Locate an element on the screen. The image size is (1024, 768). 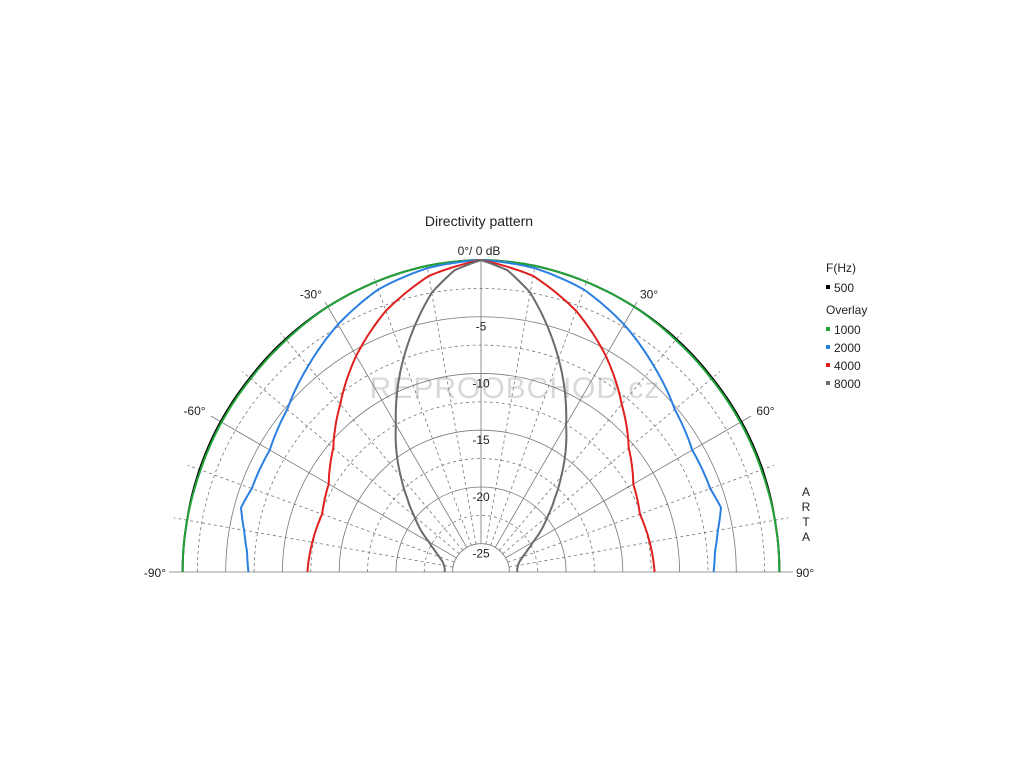
angle-tick-label: 30° is located at coordinates (649, 295).